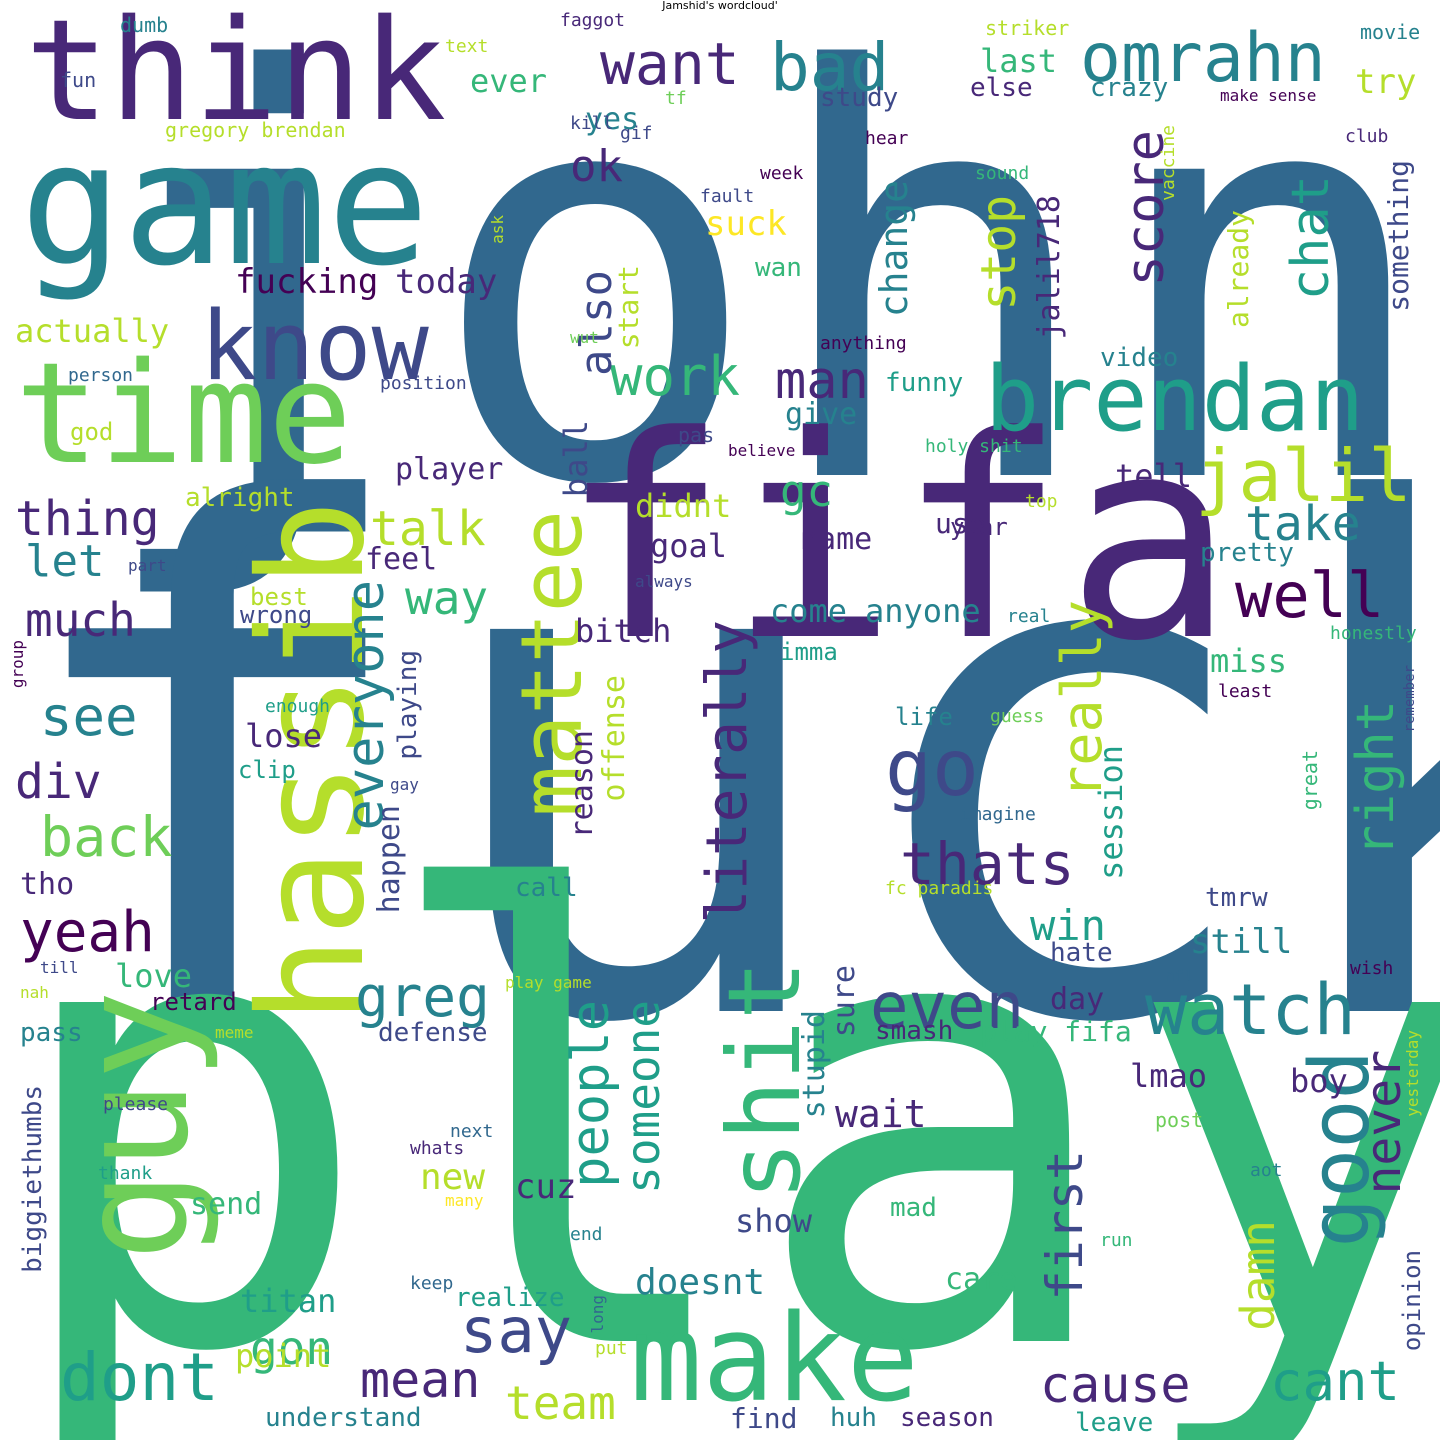 The image size is (1440, 1440). What do you see at coordinates (1245, 691) in the screenshot?
I see `cloud-word: least` at bounding box center [1245, 691].